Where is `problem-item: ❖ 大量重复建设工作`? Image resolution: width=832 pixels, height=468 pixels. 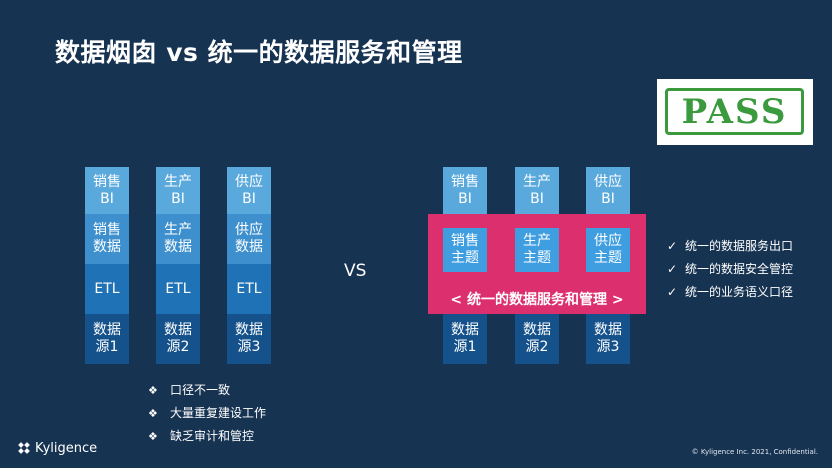
problem-item: ❖ 大量重复建设工作 is located at coordinates (207, 412).